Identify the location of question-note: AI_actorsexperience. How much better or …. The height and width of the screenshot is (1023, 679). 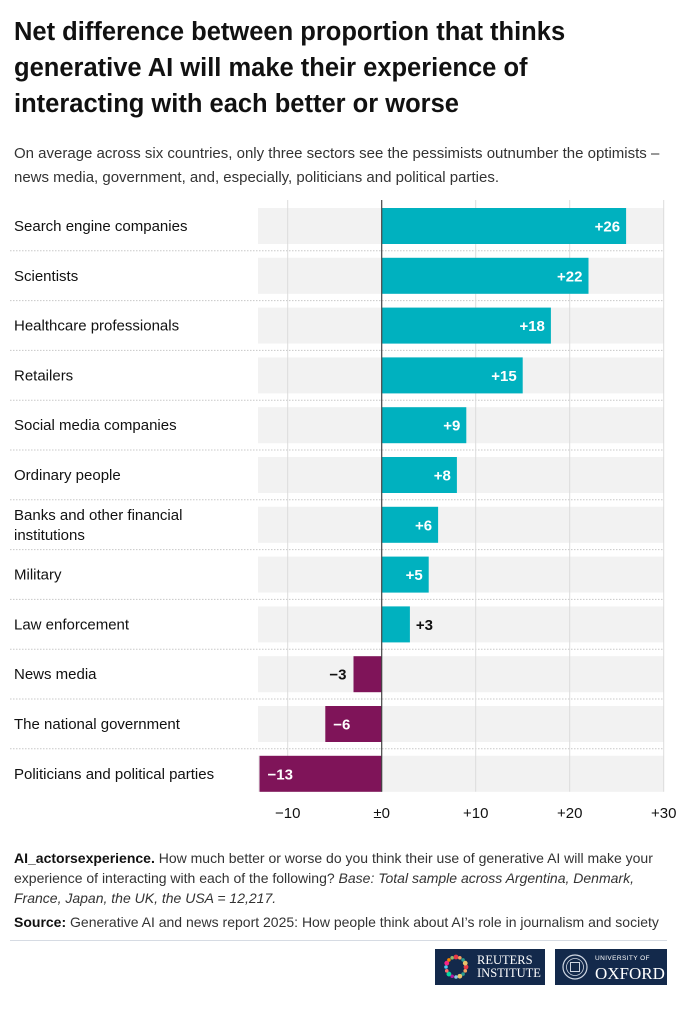
(339, 878).